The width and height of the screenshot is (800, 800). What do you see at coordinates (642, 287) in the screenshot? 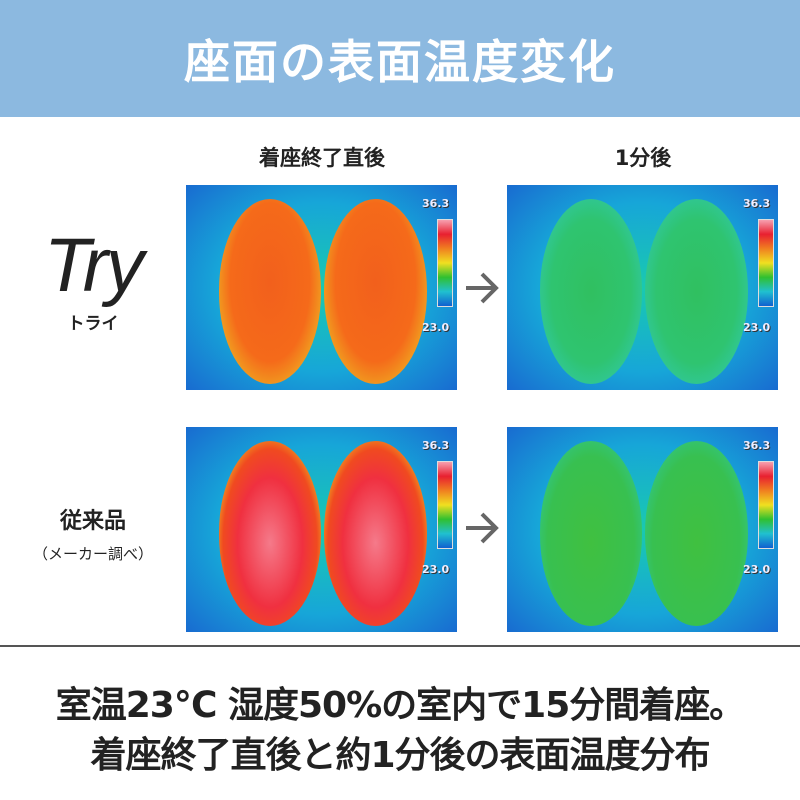
I see `thermal-image-try-1min: 36.3 23.0` at bounding box center [642, 287].